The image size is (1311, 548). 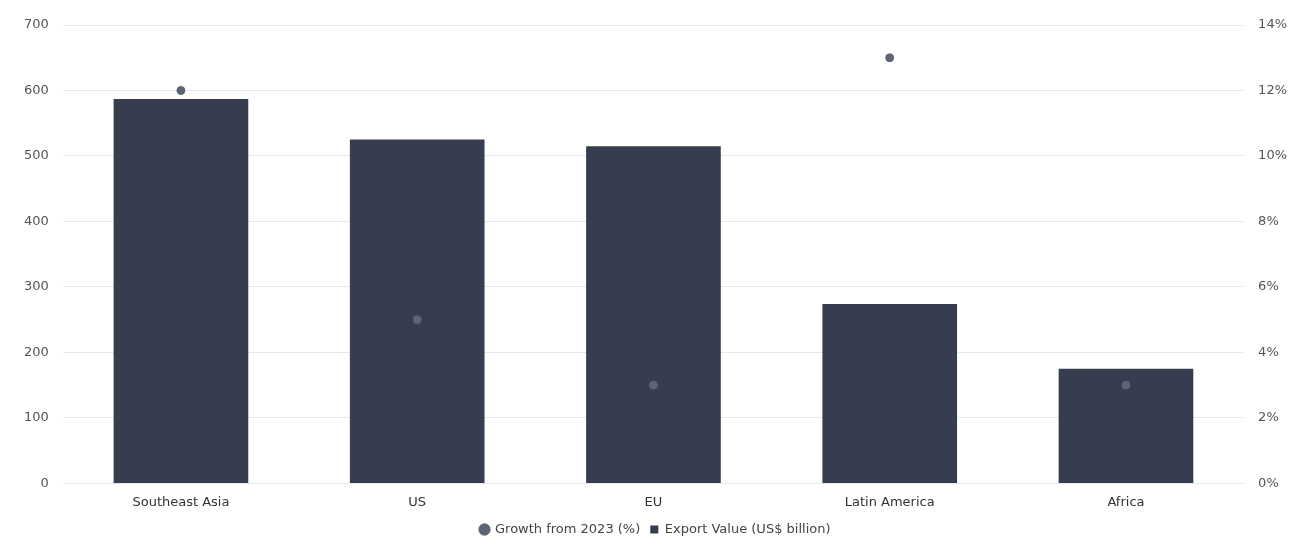 I want to click on y2-tick-label: 10%, so click(x=1273, y=155).